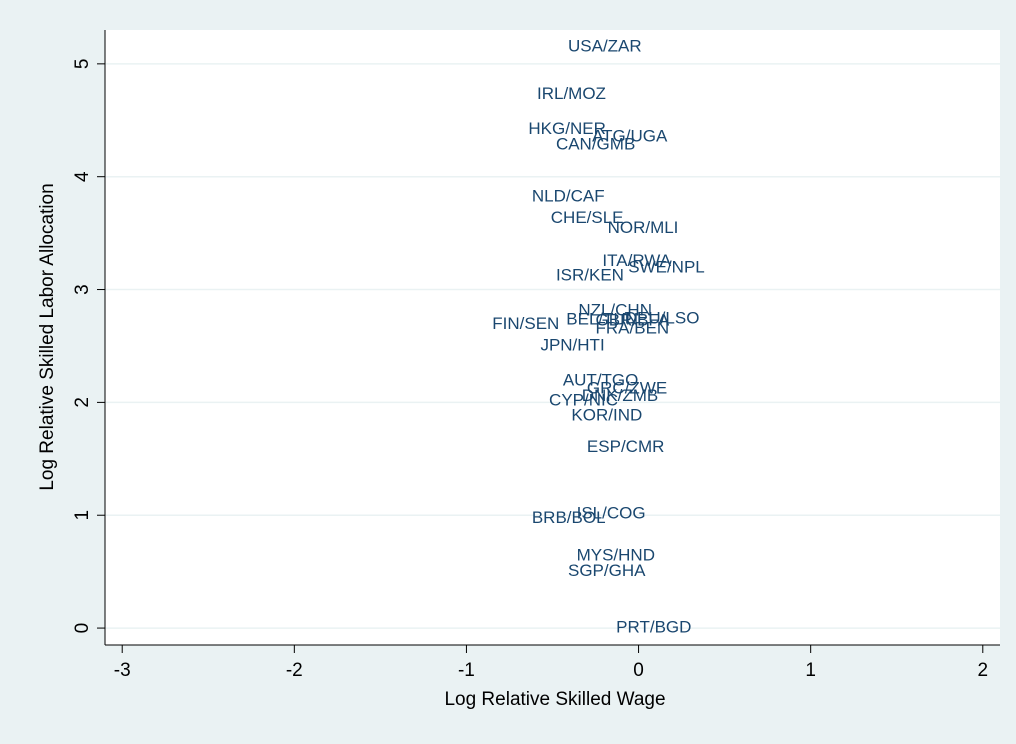 Image resolution: width=1016 pixels, height=744 pixels. I want to click on point-label: GBR/BFA, so click(633, 320).